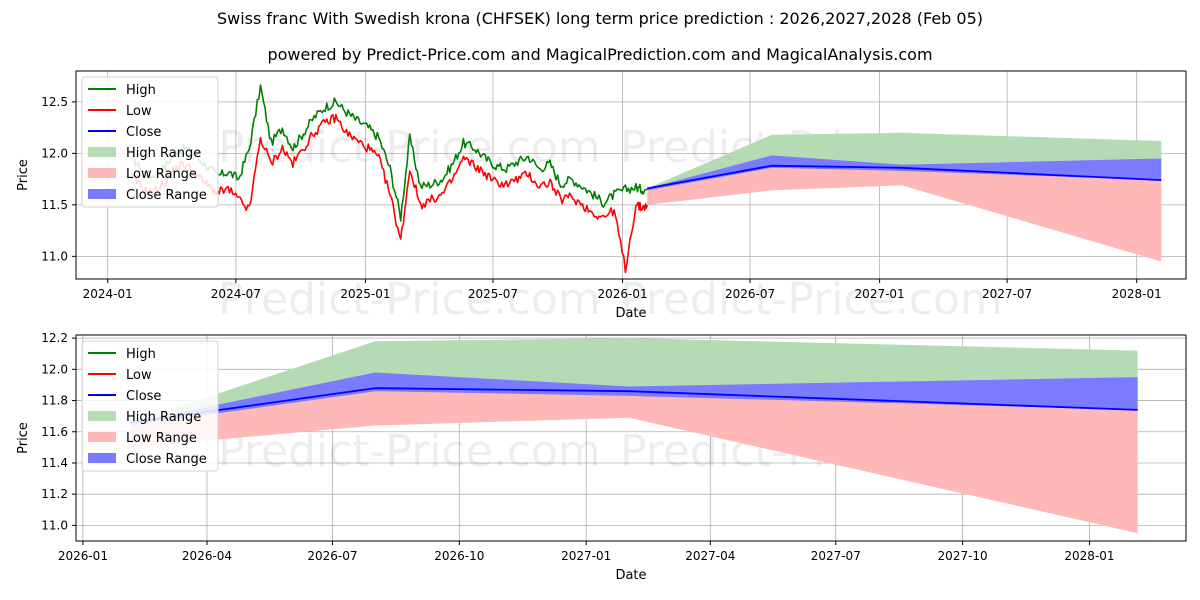 The height and width of the screenshot is (600, 1200). Describe the element at coordinates (54, 494) in the screenshot. I see `y-tick-label: 11.2` at that location.